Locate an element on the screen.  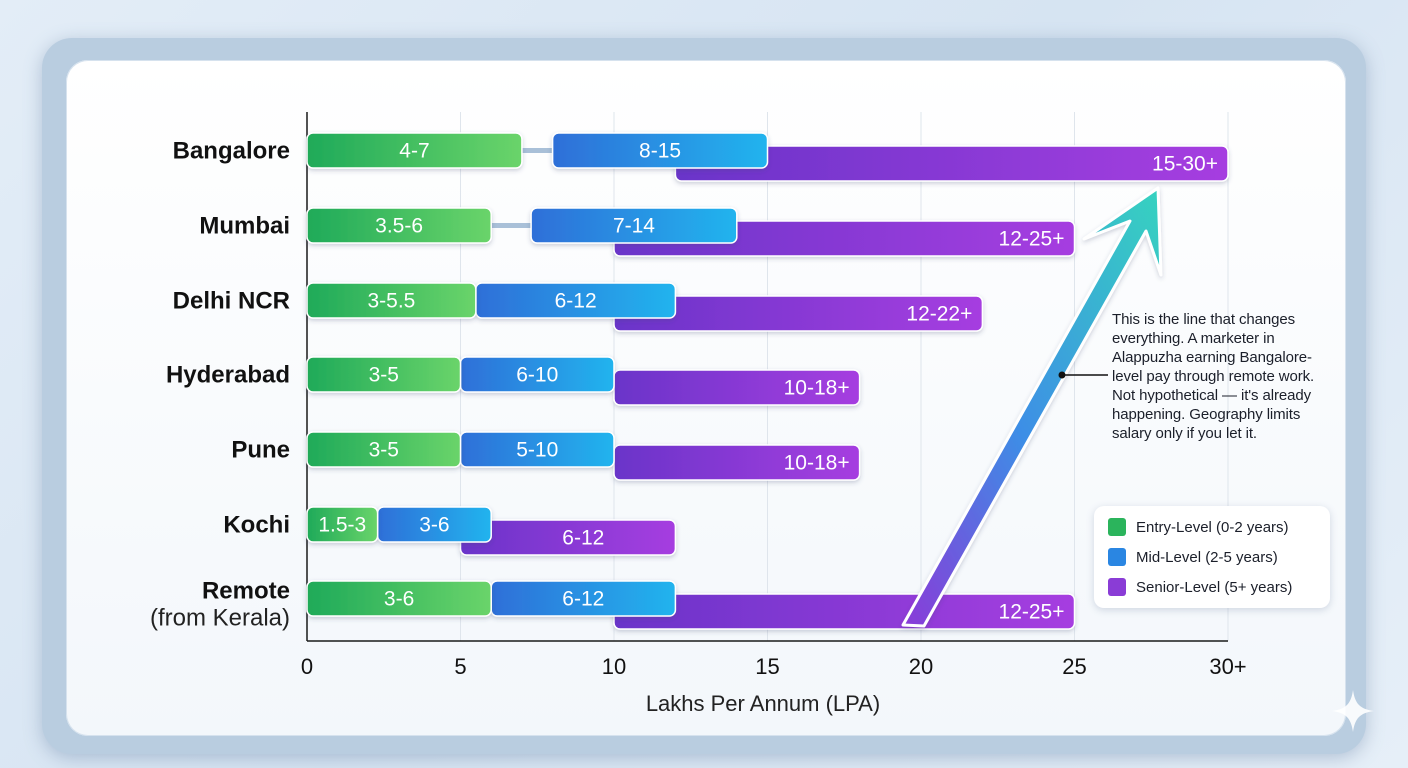
bar-label-senior-6: 12-25+ is located at coordinates (1032, 612).